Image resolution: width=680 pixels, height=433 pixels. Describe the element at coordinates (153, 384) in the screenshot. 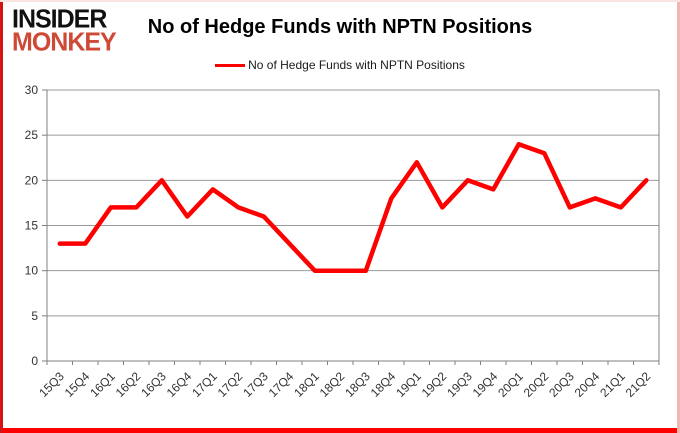

I see `x-axis-label: 16Q3` at that location.